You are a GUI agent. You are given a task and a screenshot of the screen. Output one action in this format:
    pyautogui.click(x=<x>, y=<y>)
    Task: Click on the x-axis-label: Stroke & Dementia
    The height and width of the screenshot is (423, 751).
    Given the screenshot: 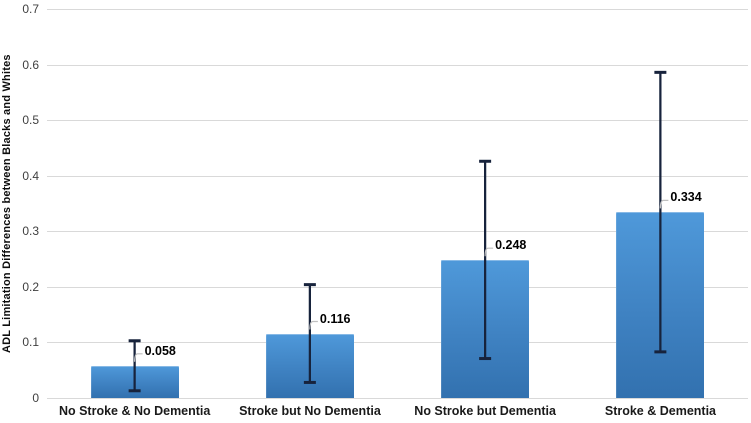 What is the action you would take?
    pyautogui.click(x=660, y=411)
    